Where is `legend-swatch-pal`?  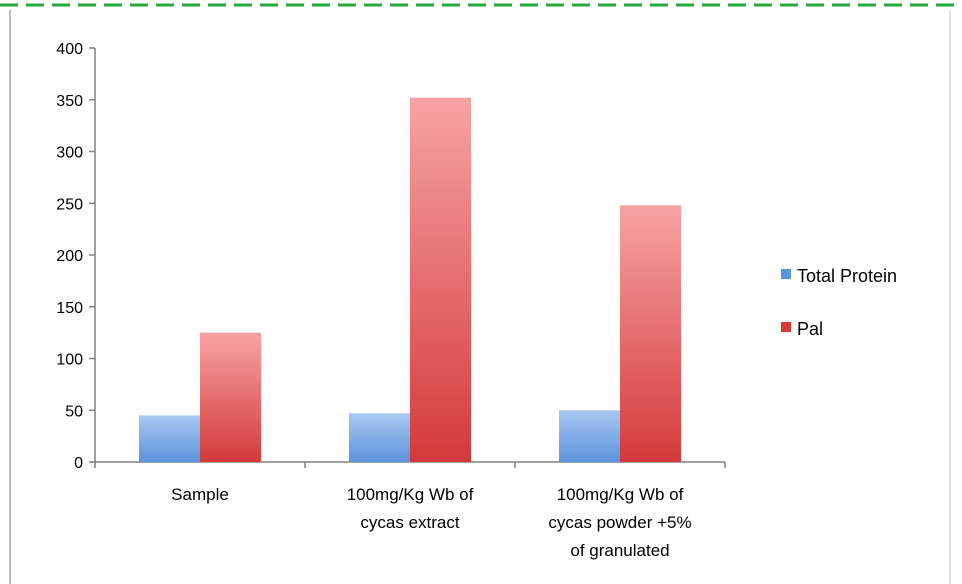 legend-swatch-pal is located at coordinates (786, 327).